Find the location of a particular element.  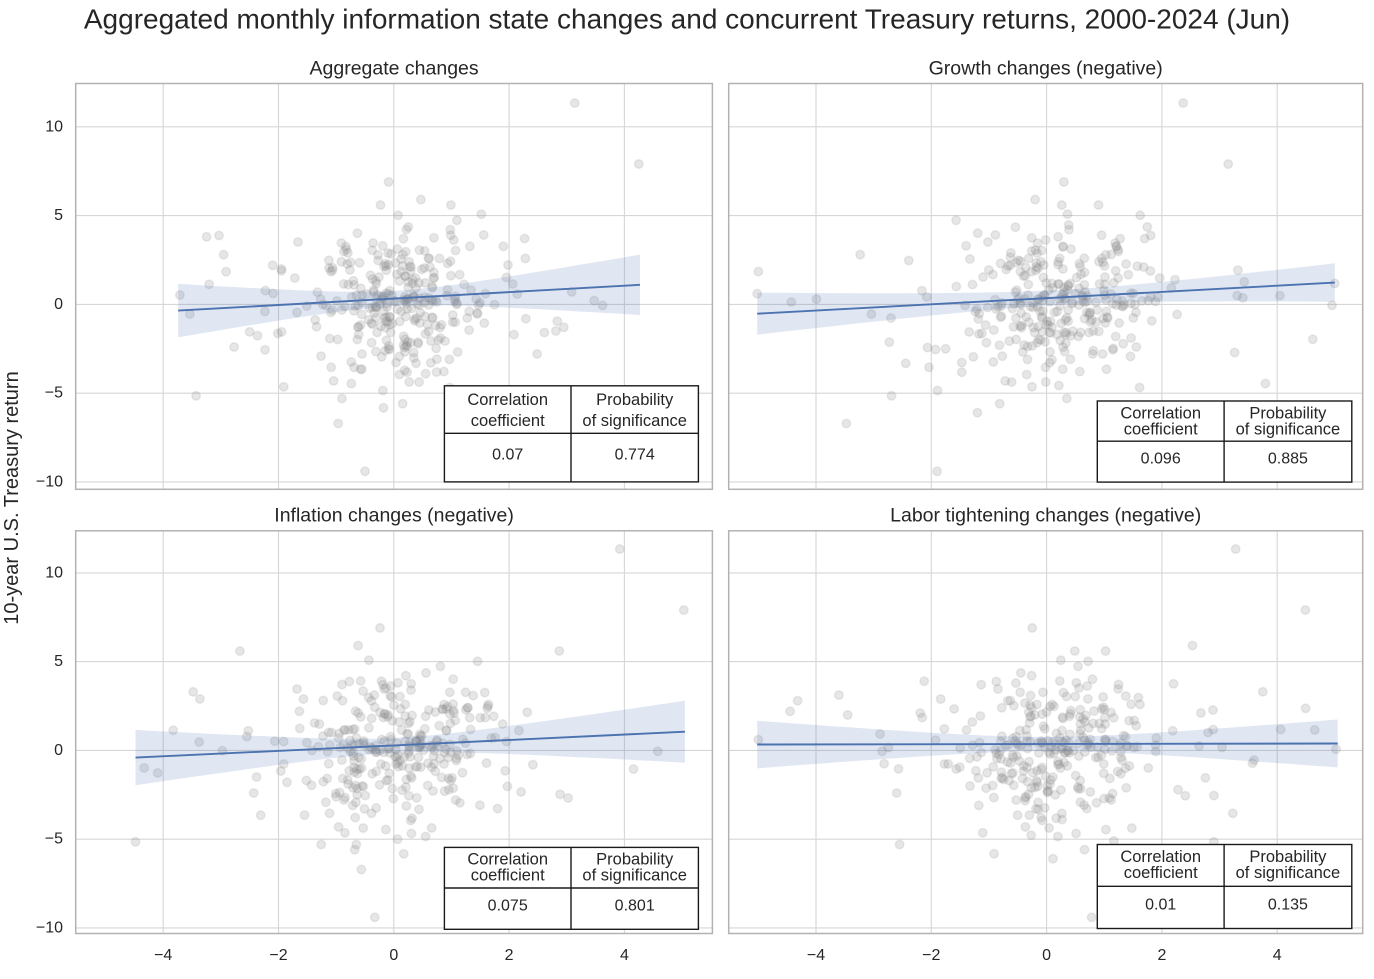

svg-text: 0.07 is located at coordinates (507, 455).